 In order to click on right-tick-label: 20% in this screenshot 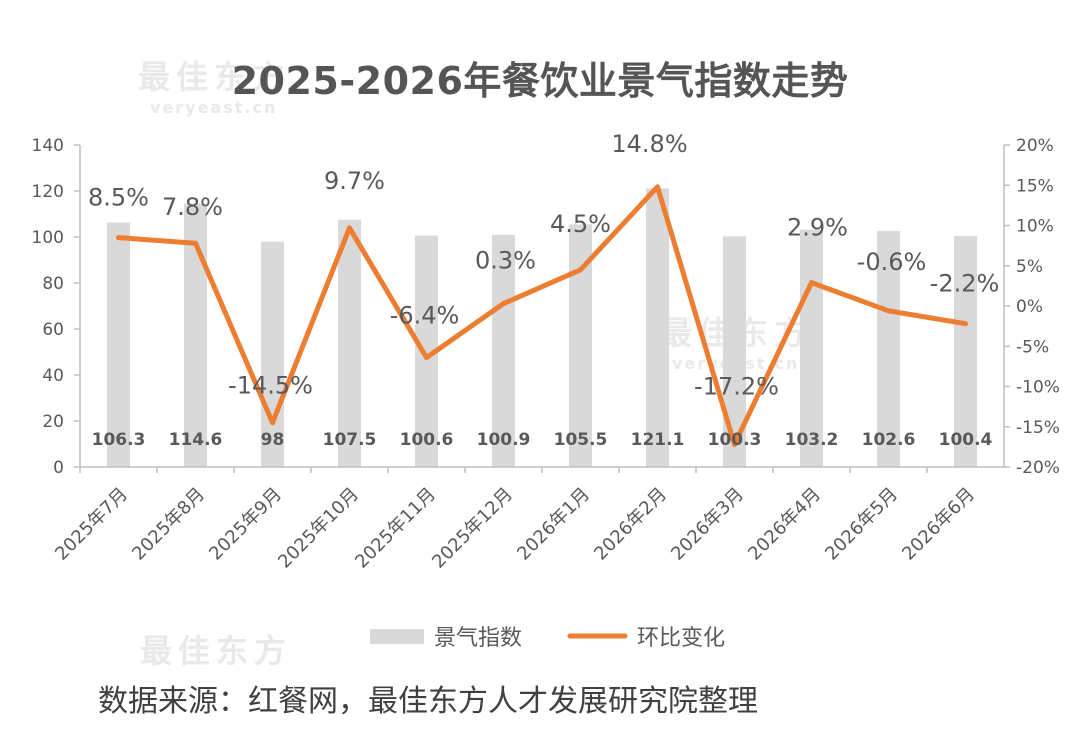, I will do `click(1035, 146)`.